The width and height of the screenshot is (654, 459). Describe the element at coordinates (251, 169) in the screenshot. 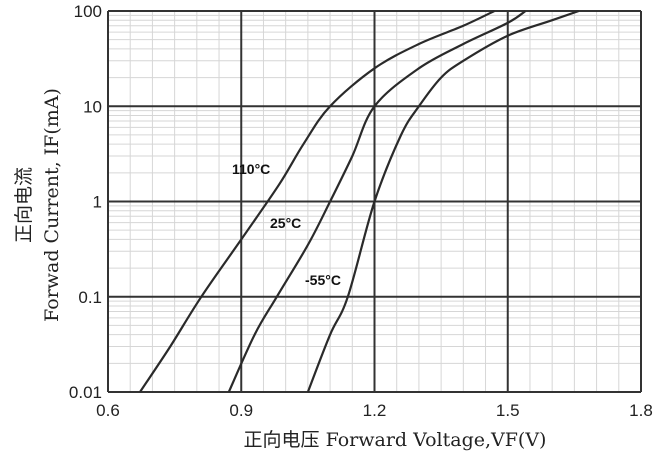

I see `label-110c: 110°C` at that location.